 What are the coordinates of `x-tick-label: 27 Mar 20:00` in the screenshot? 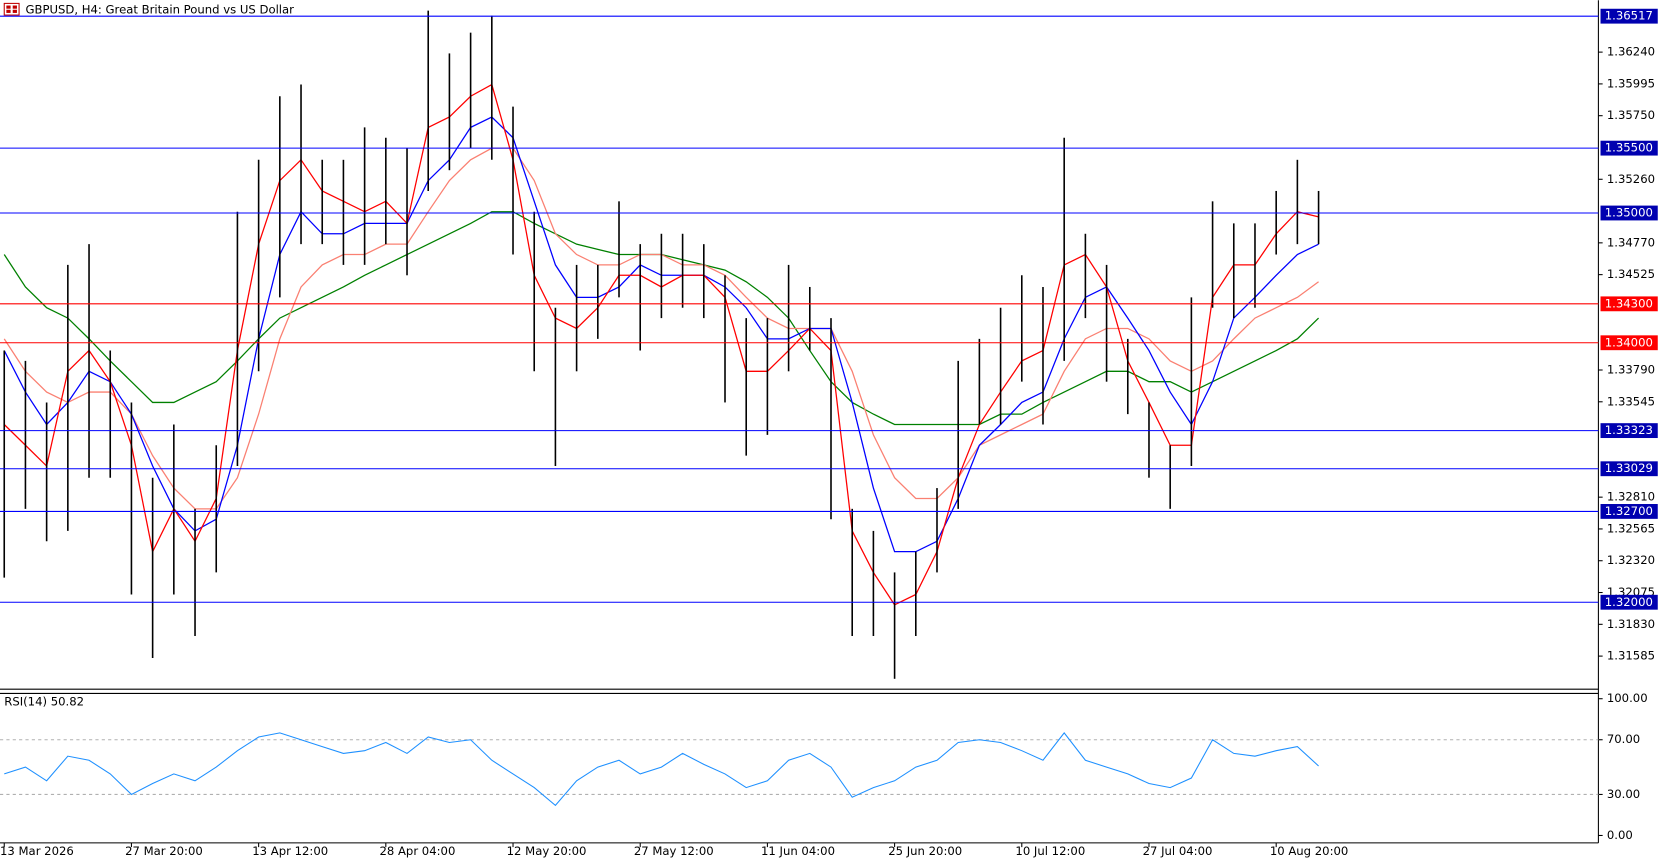 It's located at (164, 851).